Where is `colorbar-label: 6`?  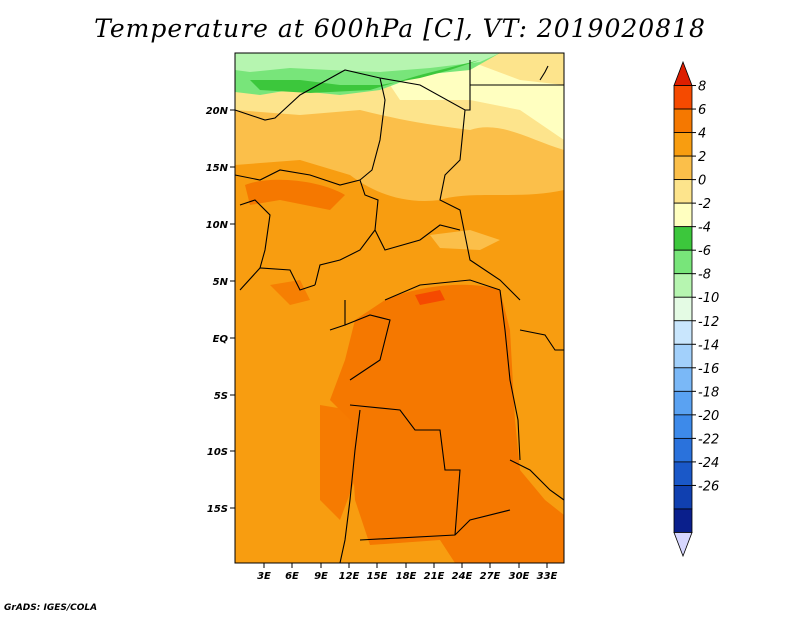 colorbar-label: 6 is located at coordinates (702, 110).